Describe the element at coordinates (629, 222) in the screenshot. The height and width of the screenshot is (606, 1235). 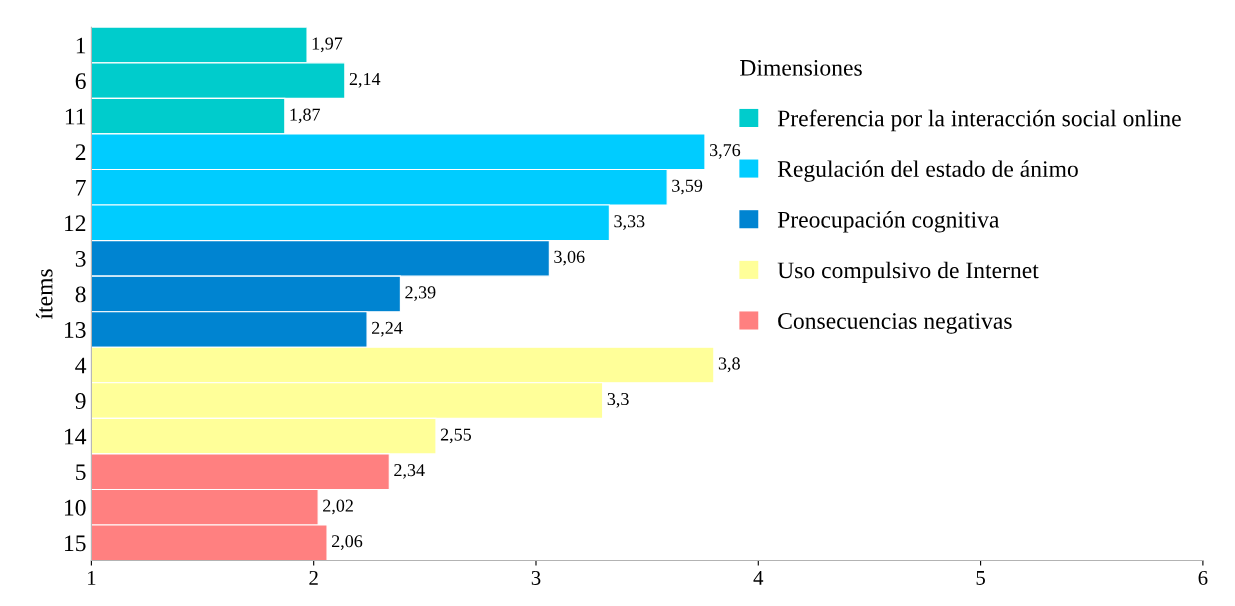
I see `data-label: 3,33` at that location.